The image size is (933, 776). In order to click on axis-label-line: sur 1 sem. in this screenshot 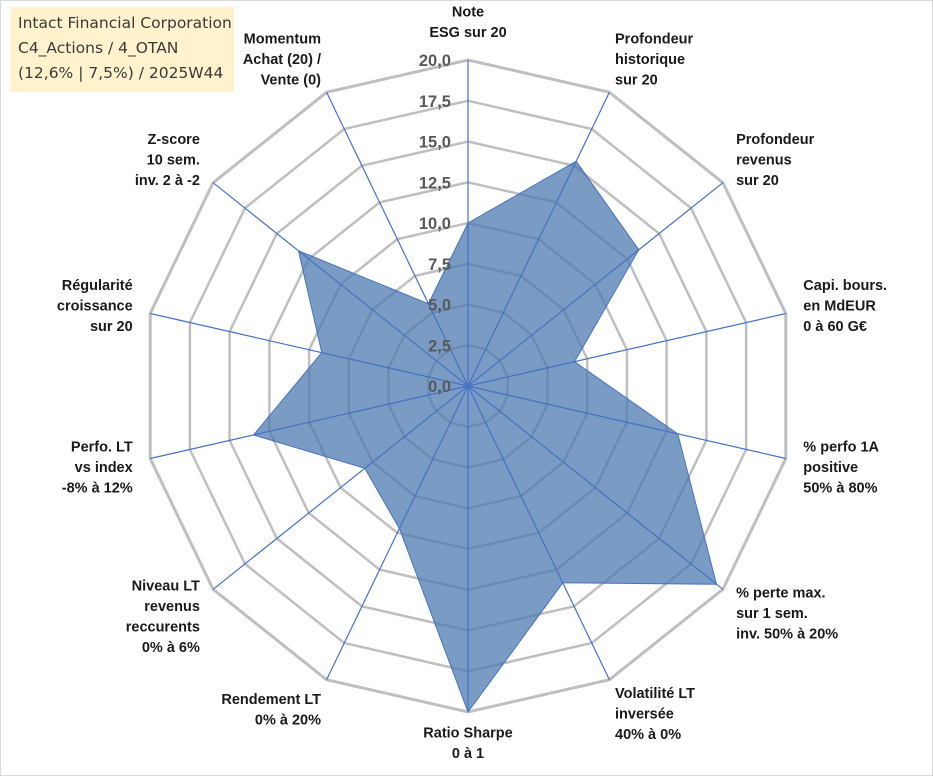, I will do `click(772, 614)`.